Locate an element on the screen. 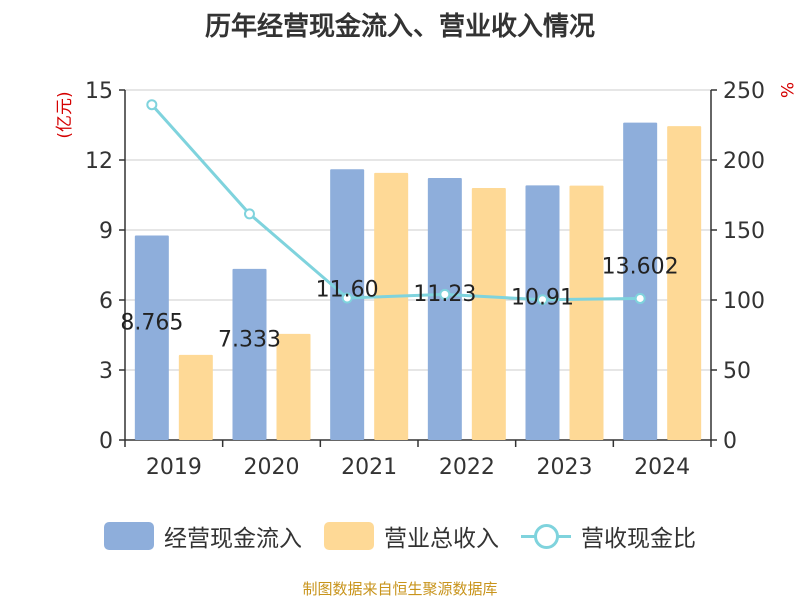 The width and height of the screenshot is (800, 600). data-label-cash-inflow: 10.91 is located at coordinates (542, 298).